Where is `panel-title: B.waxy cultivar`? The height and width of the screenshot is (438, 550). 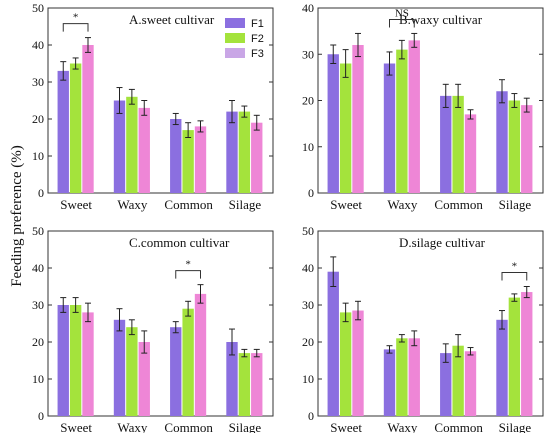
panel-title: B.waxy cultivar is located at coordinates (441, 19).